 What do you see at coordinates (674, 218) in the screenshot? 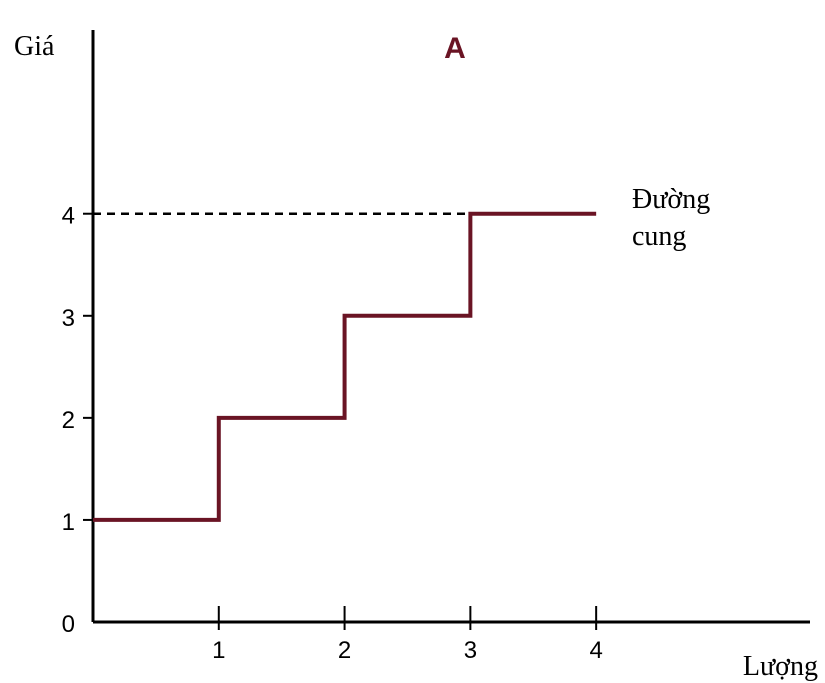
I see `series-label: Đường cung` at bounding box center [674, 218].